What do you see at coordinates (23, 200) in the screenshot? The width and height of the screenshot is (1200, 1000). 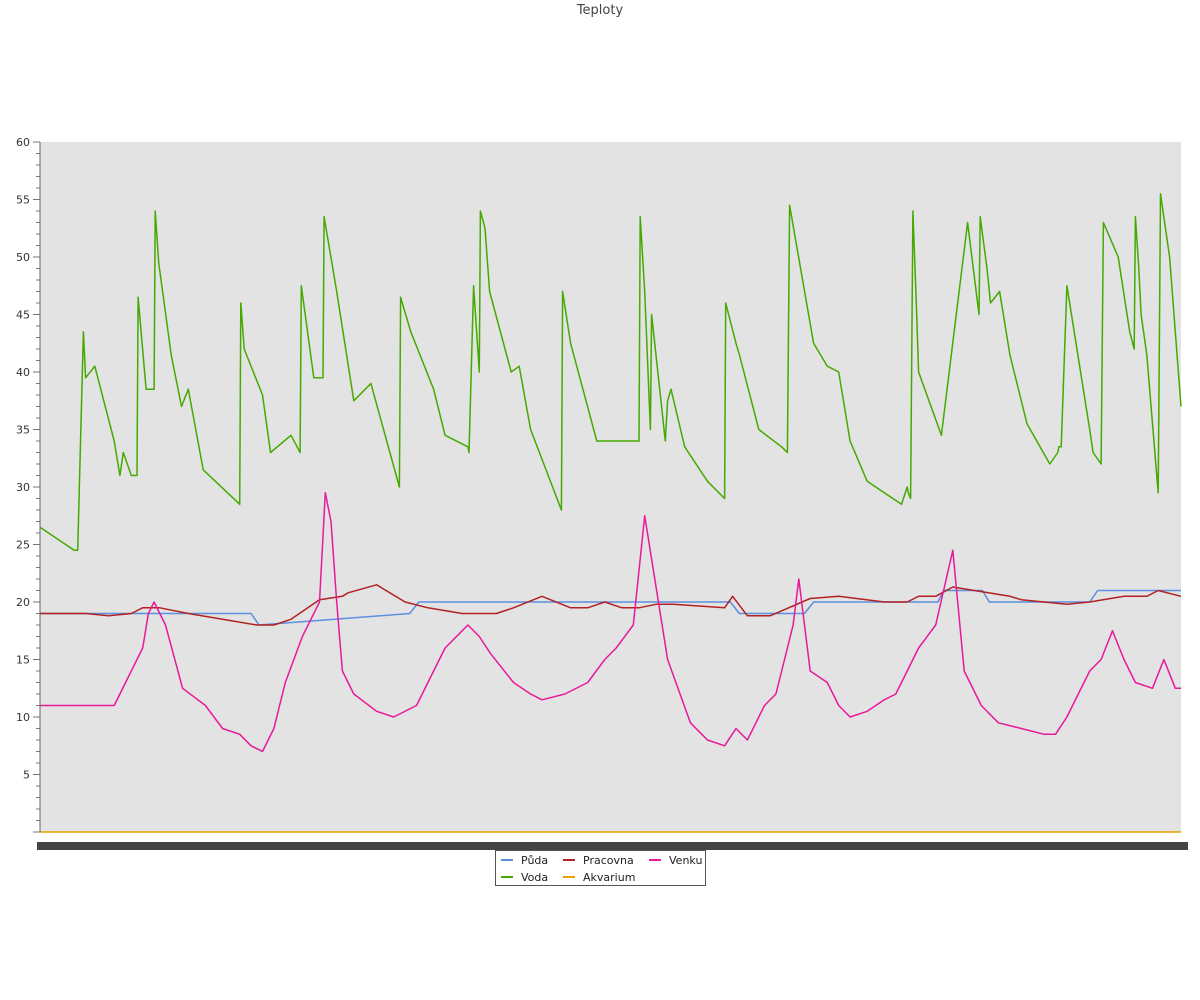 I see `y-tick-label: 55` at bounding box center [23, 200].